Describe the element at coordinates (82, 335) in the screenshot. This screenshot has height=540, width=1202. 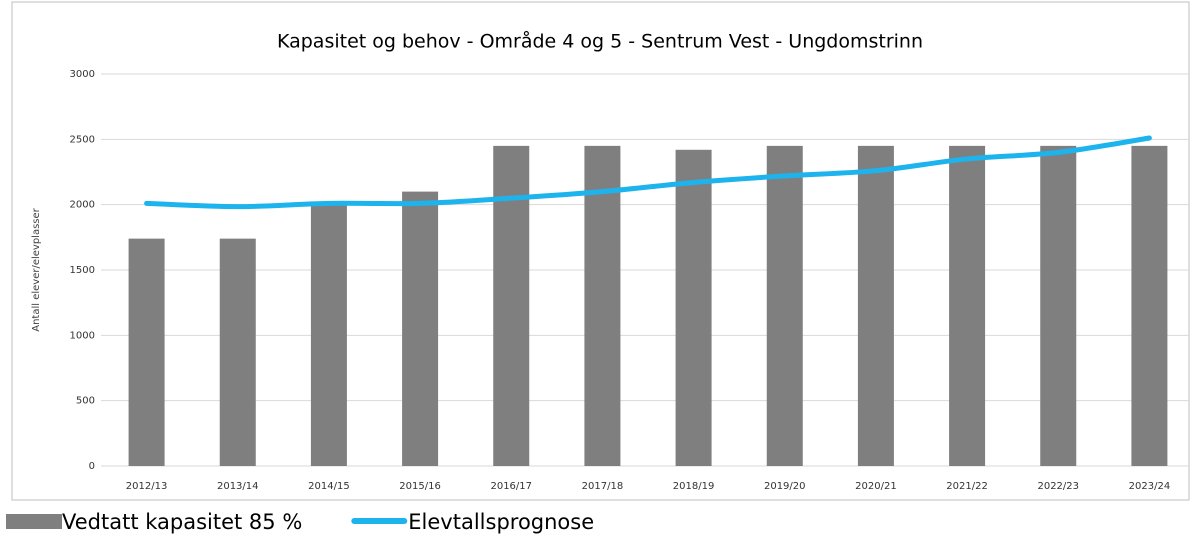
I see `y-tick-label: 1000` at that location.